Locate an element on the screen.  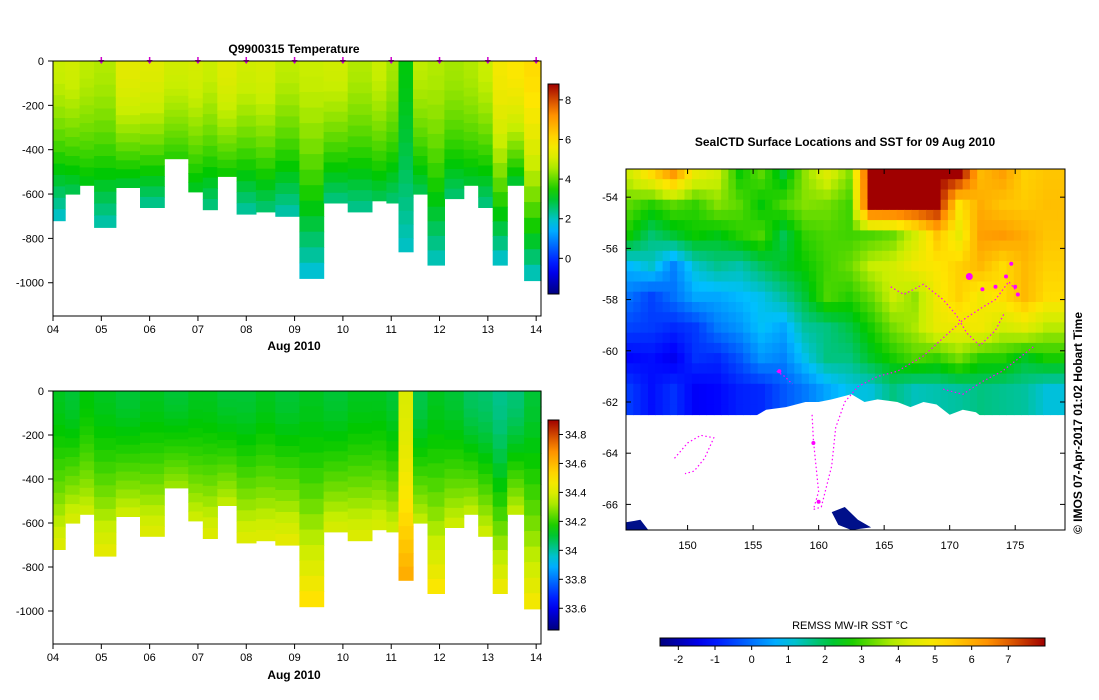
temperature-colorbar-bar is located at coordinates (553, 189).